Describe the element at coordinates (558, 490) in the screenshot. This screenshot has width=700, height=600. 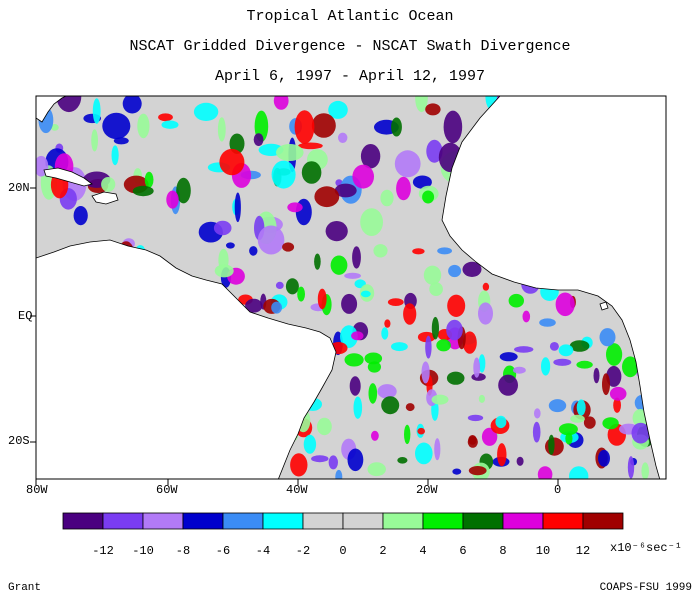
I see `lon-label-0: 0` at that location.